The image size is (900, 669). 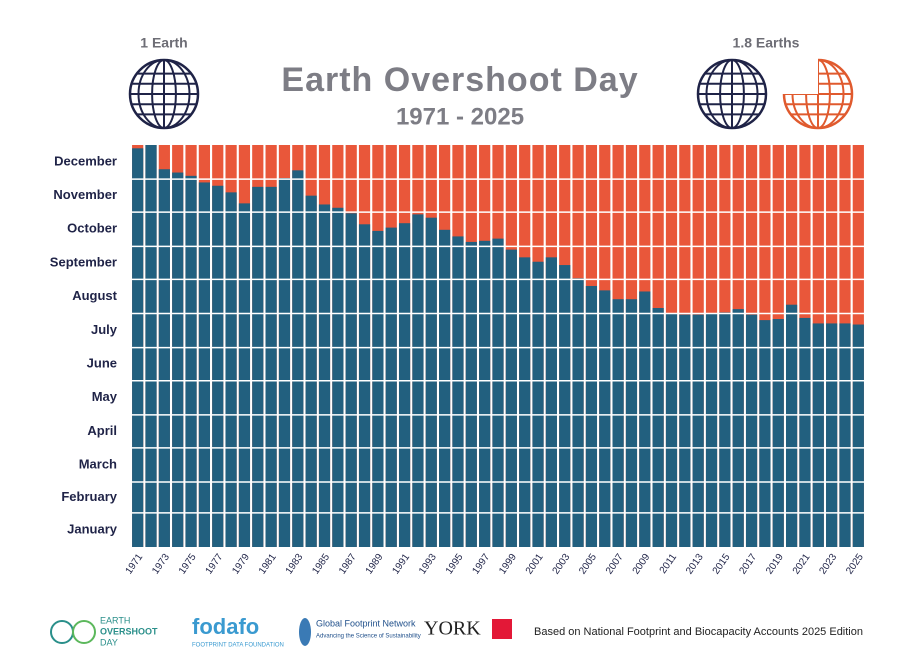 What do you see at coordinates (109, 642) in the screenshot?
I see `logo-text: DAY` at bounding box center [109, 642].